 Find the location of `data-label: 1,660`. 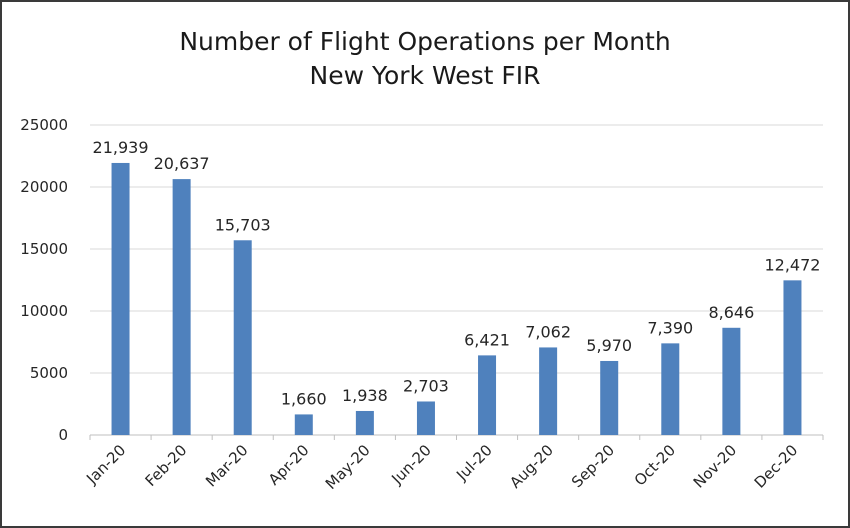

data-label: 1,660 is located at coordinates (304, 398).